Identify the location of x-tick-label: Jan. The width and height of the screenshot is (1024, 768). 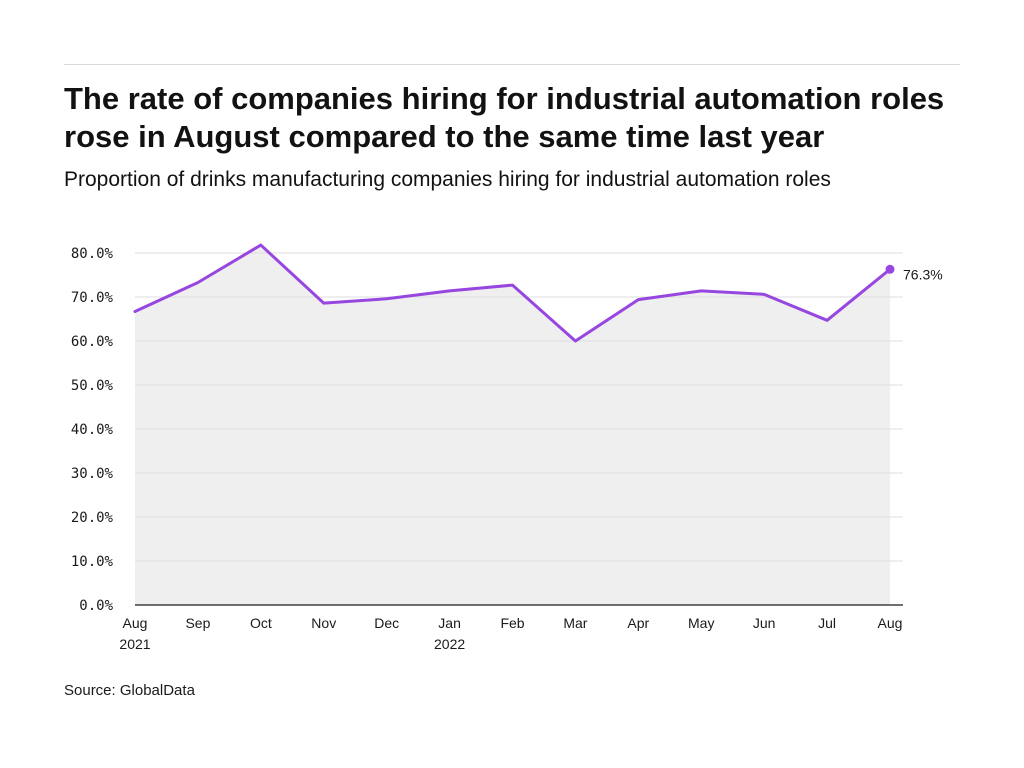
(449, 623).